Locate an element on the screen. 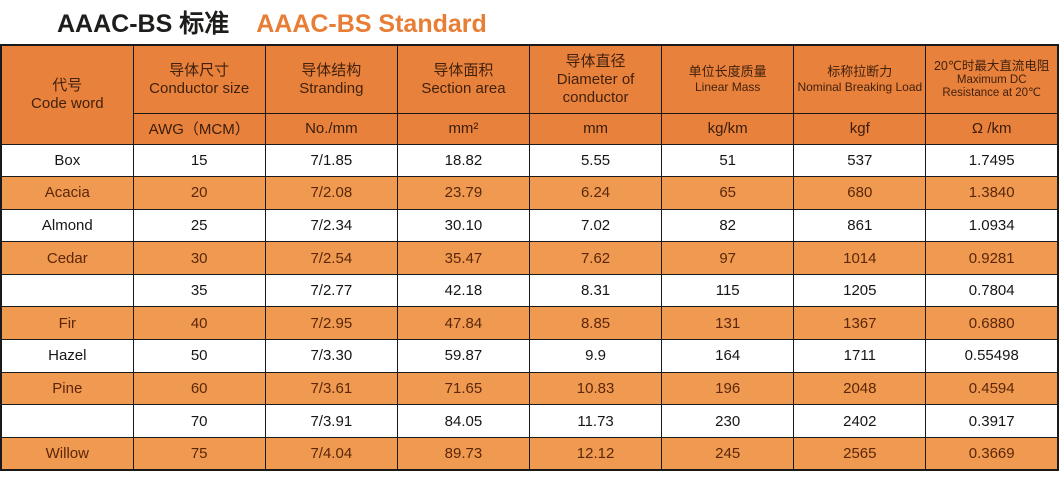  table-row: Hazel 50 7/3.30 59.87 9.9 164 1711 0.55498 is located at coordinates (529, 356).